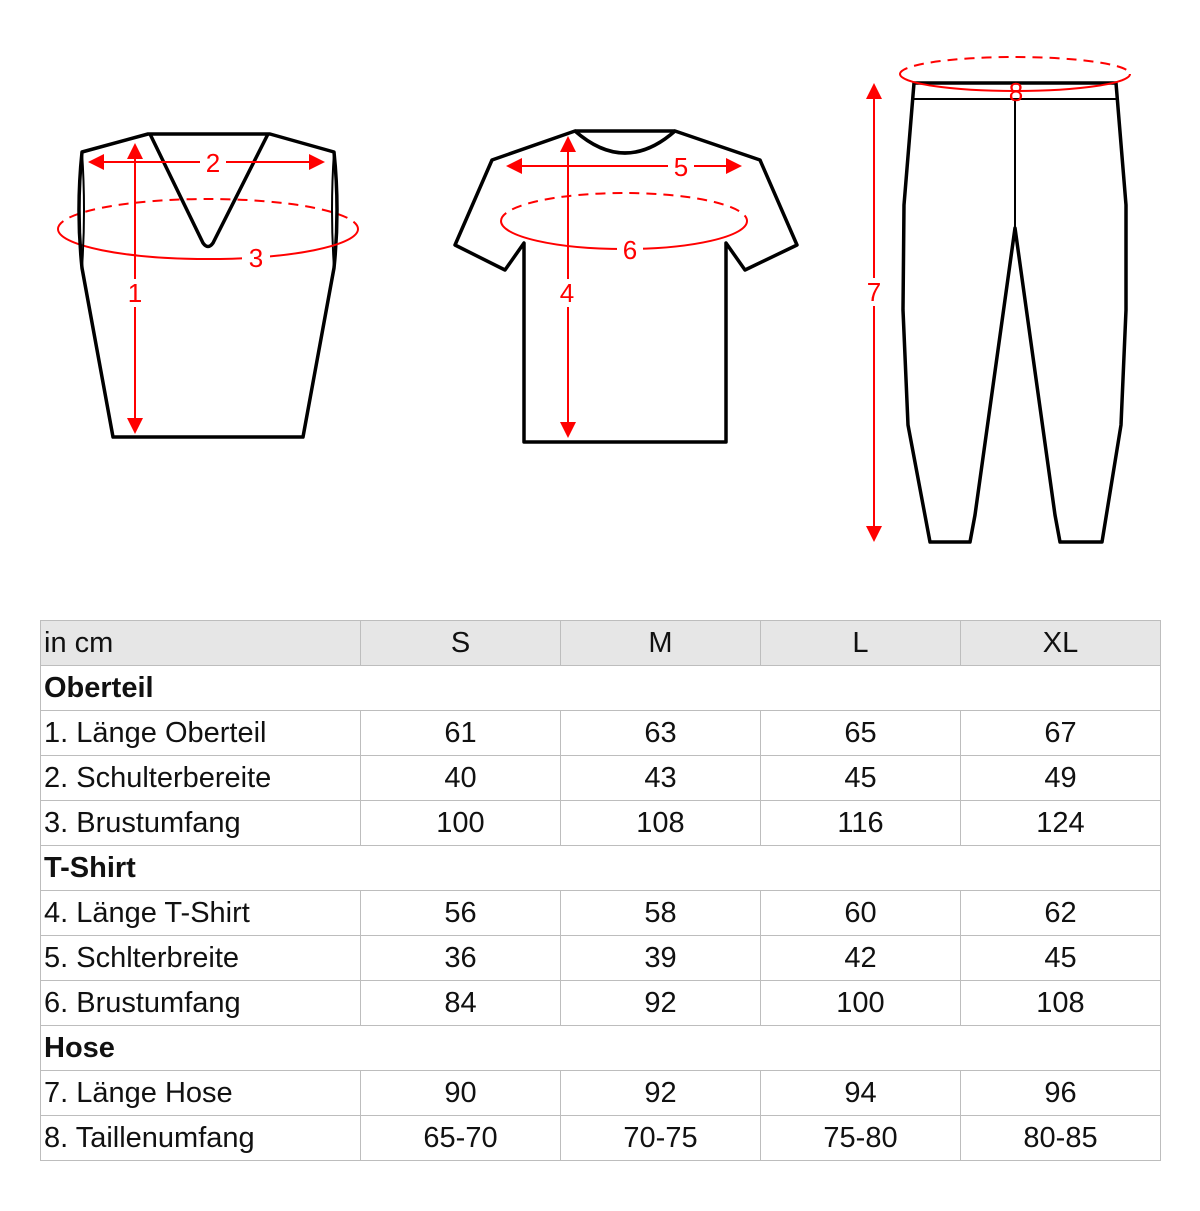 Image resolution: width=1200 pixels, height=1211 pixels. What do you see at coordinates (460, 1093) in the screenshot?
I see `measurement-value: 90` at bounding box center [460, 1093].